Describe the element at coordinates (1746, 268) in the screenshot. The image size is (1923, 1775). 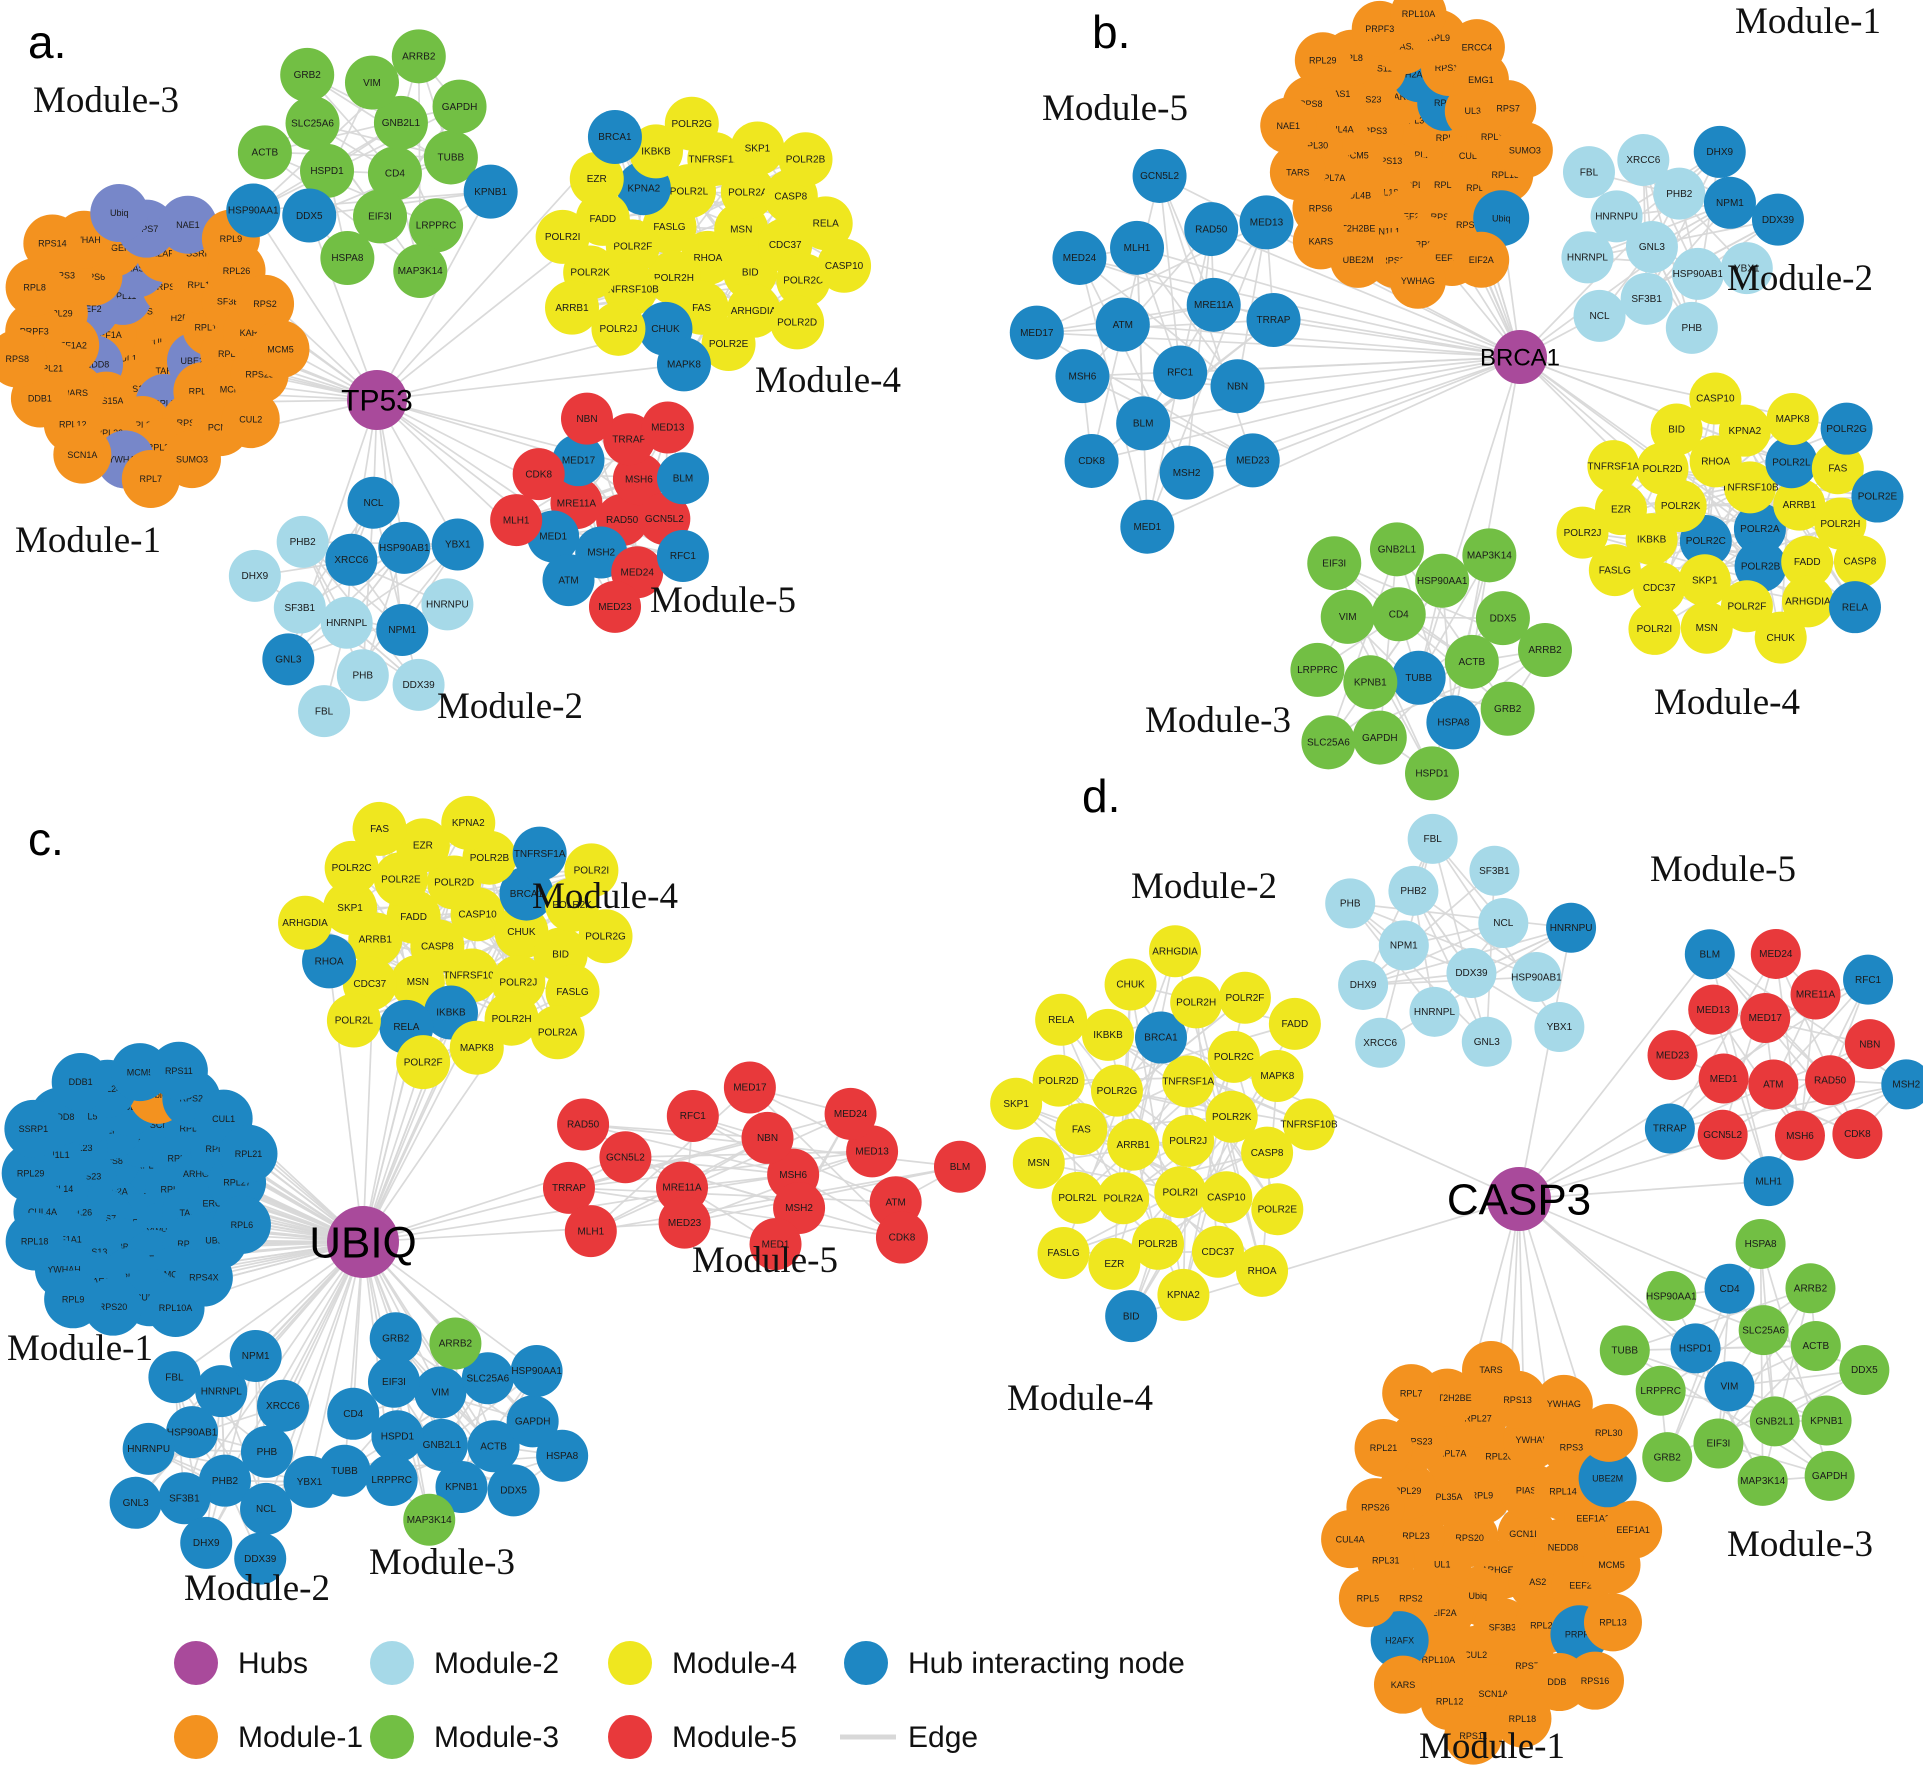
I see `node-YBX1` at that location.